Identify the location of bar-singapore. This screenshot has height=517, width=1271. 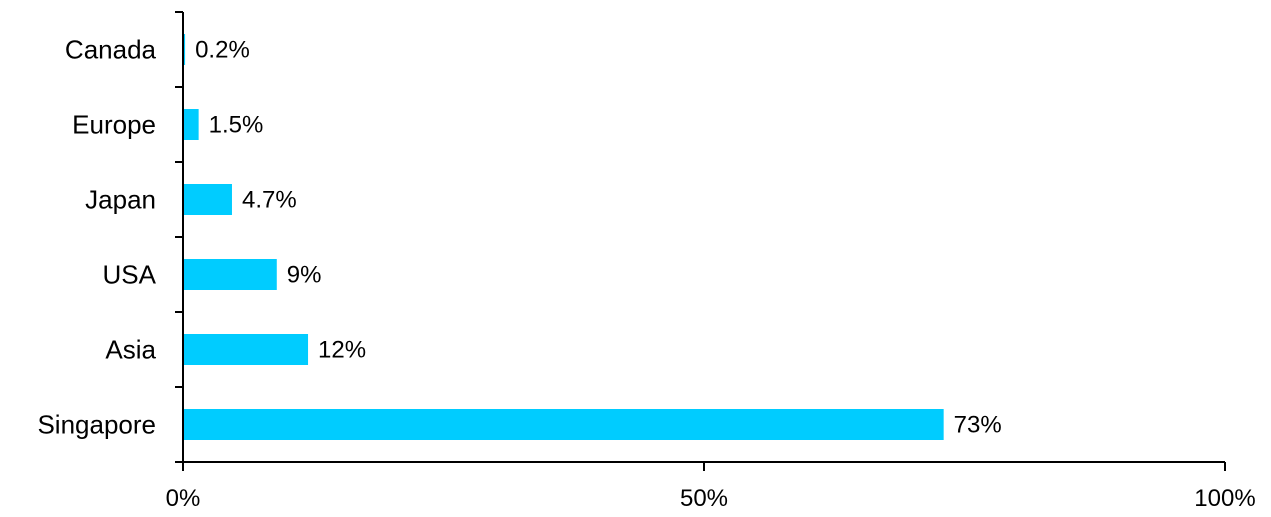
(563, 424).